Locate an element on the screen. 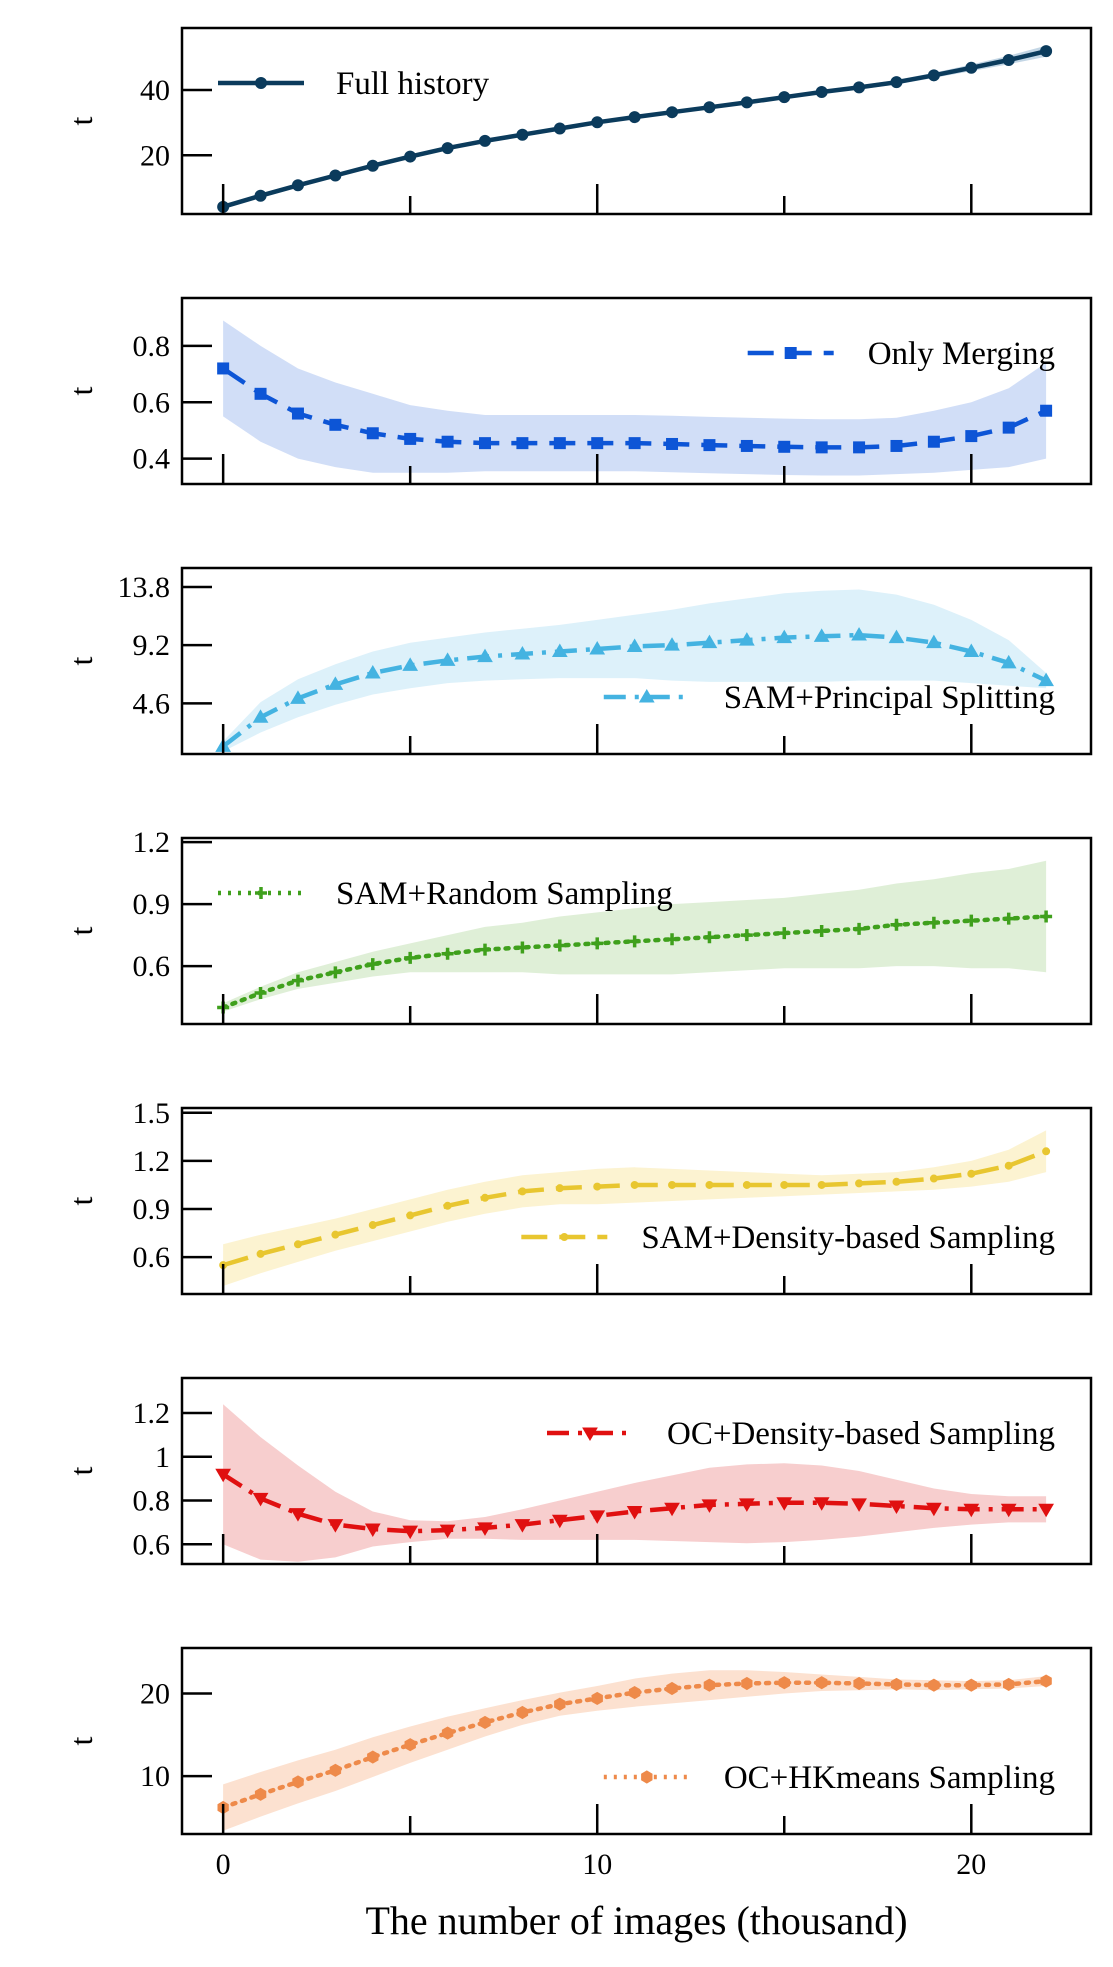 The image size is (1113, 1967). legend: Full history is located at coordinates (354, 84).